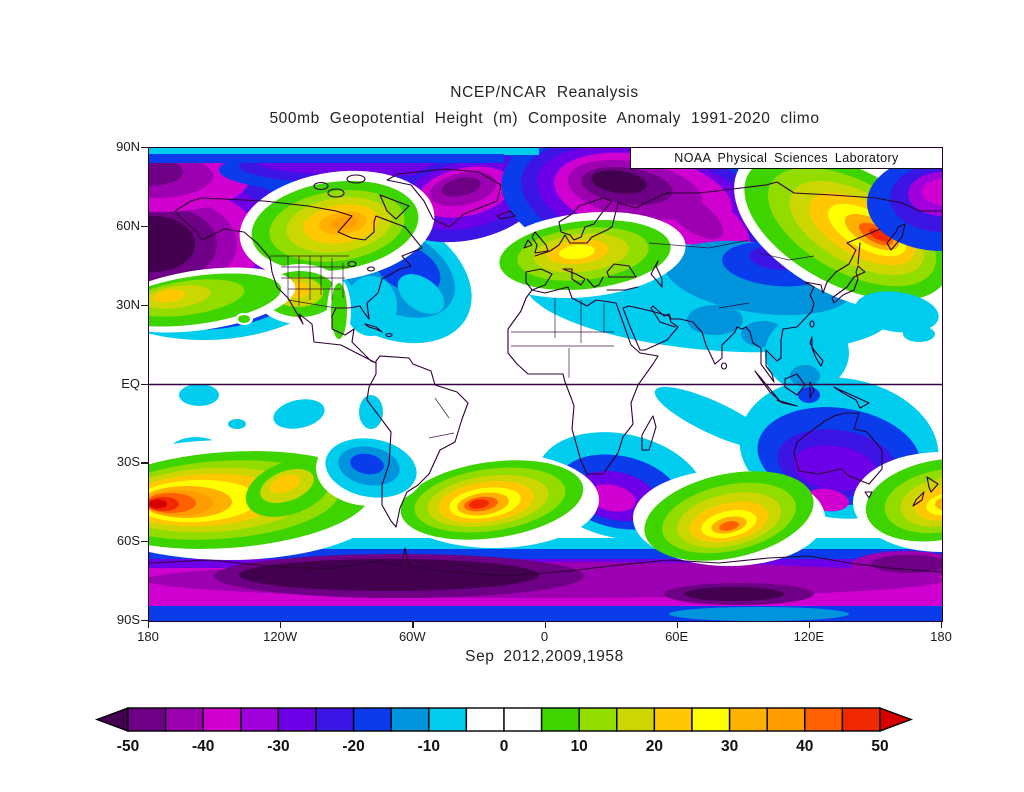  Describe the element at coordinates (203, 746) in the screenshot. I see `colorbar-tick-label: -40` at that location.